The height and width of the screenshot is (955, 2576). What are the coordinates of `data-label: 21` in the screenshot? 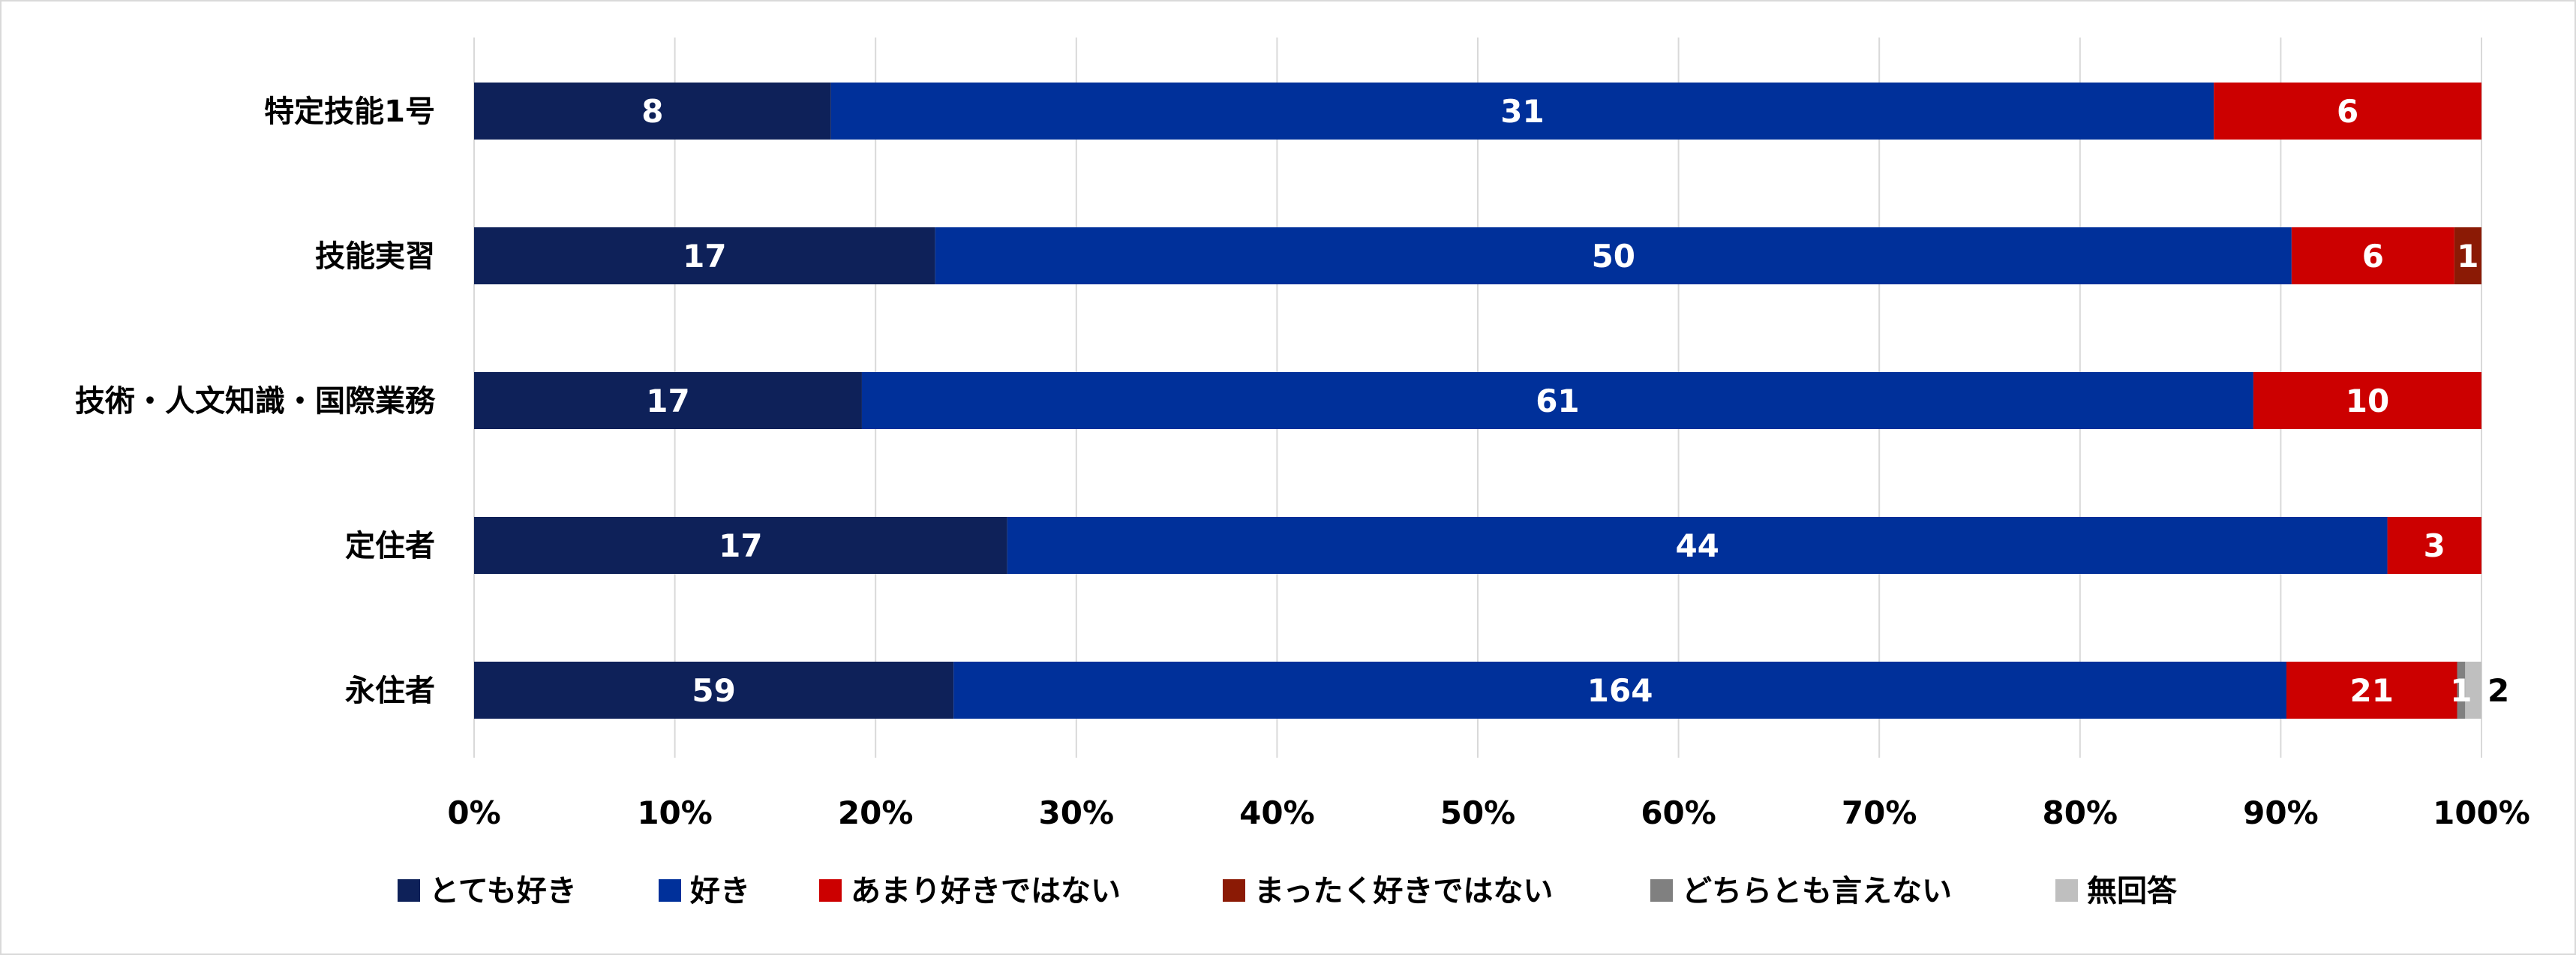 It's located at (2372, 690).